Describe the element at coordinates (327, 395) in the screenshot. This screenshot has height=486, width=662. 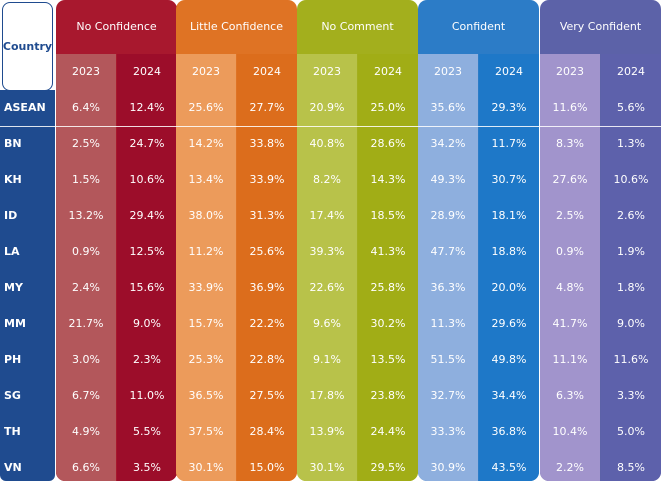
I see `data-label: 17.8%` at that location.